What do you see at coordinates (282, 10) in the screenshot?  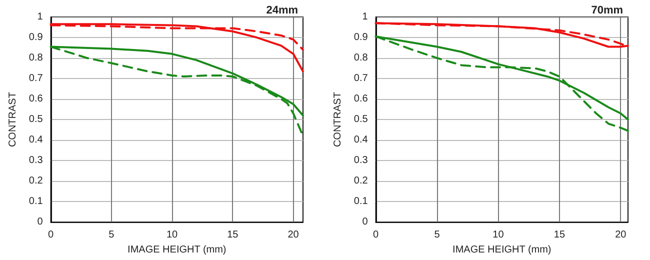 I see `chart-title: 24mm` at bounding box center [282, 10].